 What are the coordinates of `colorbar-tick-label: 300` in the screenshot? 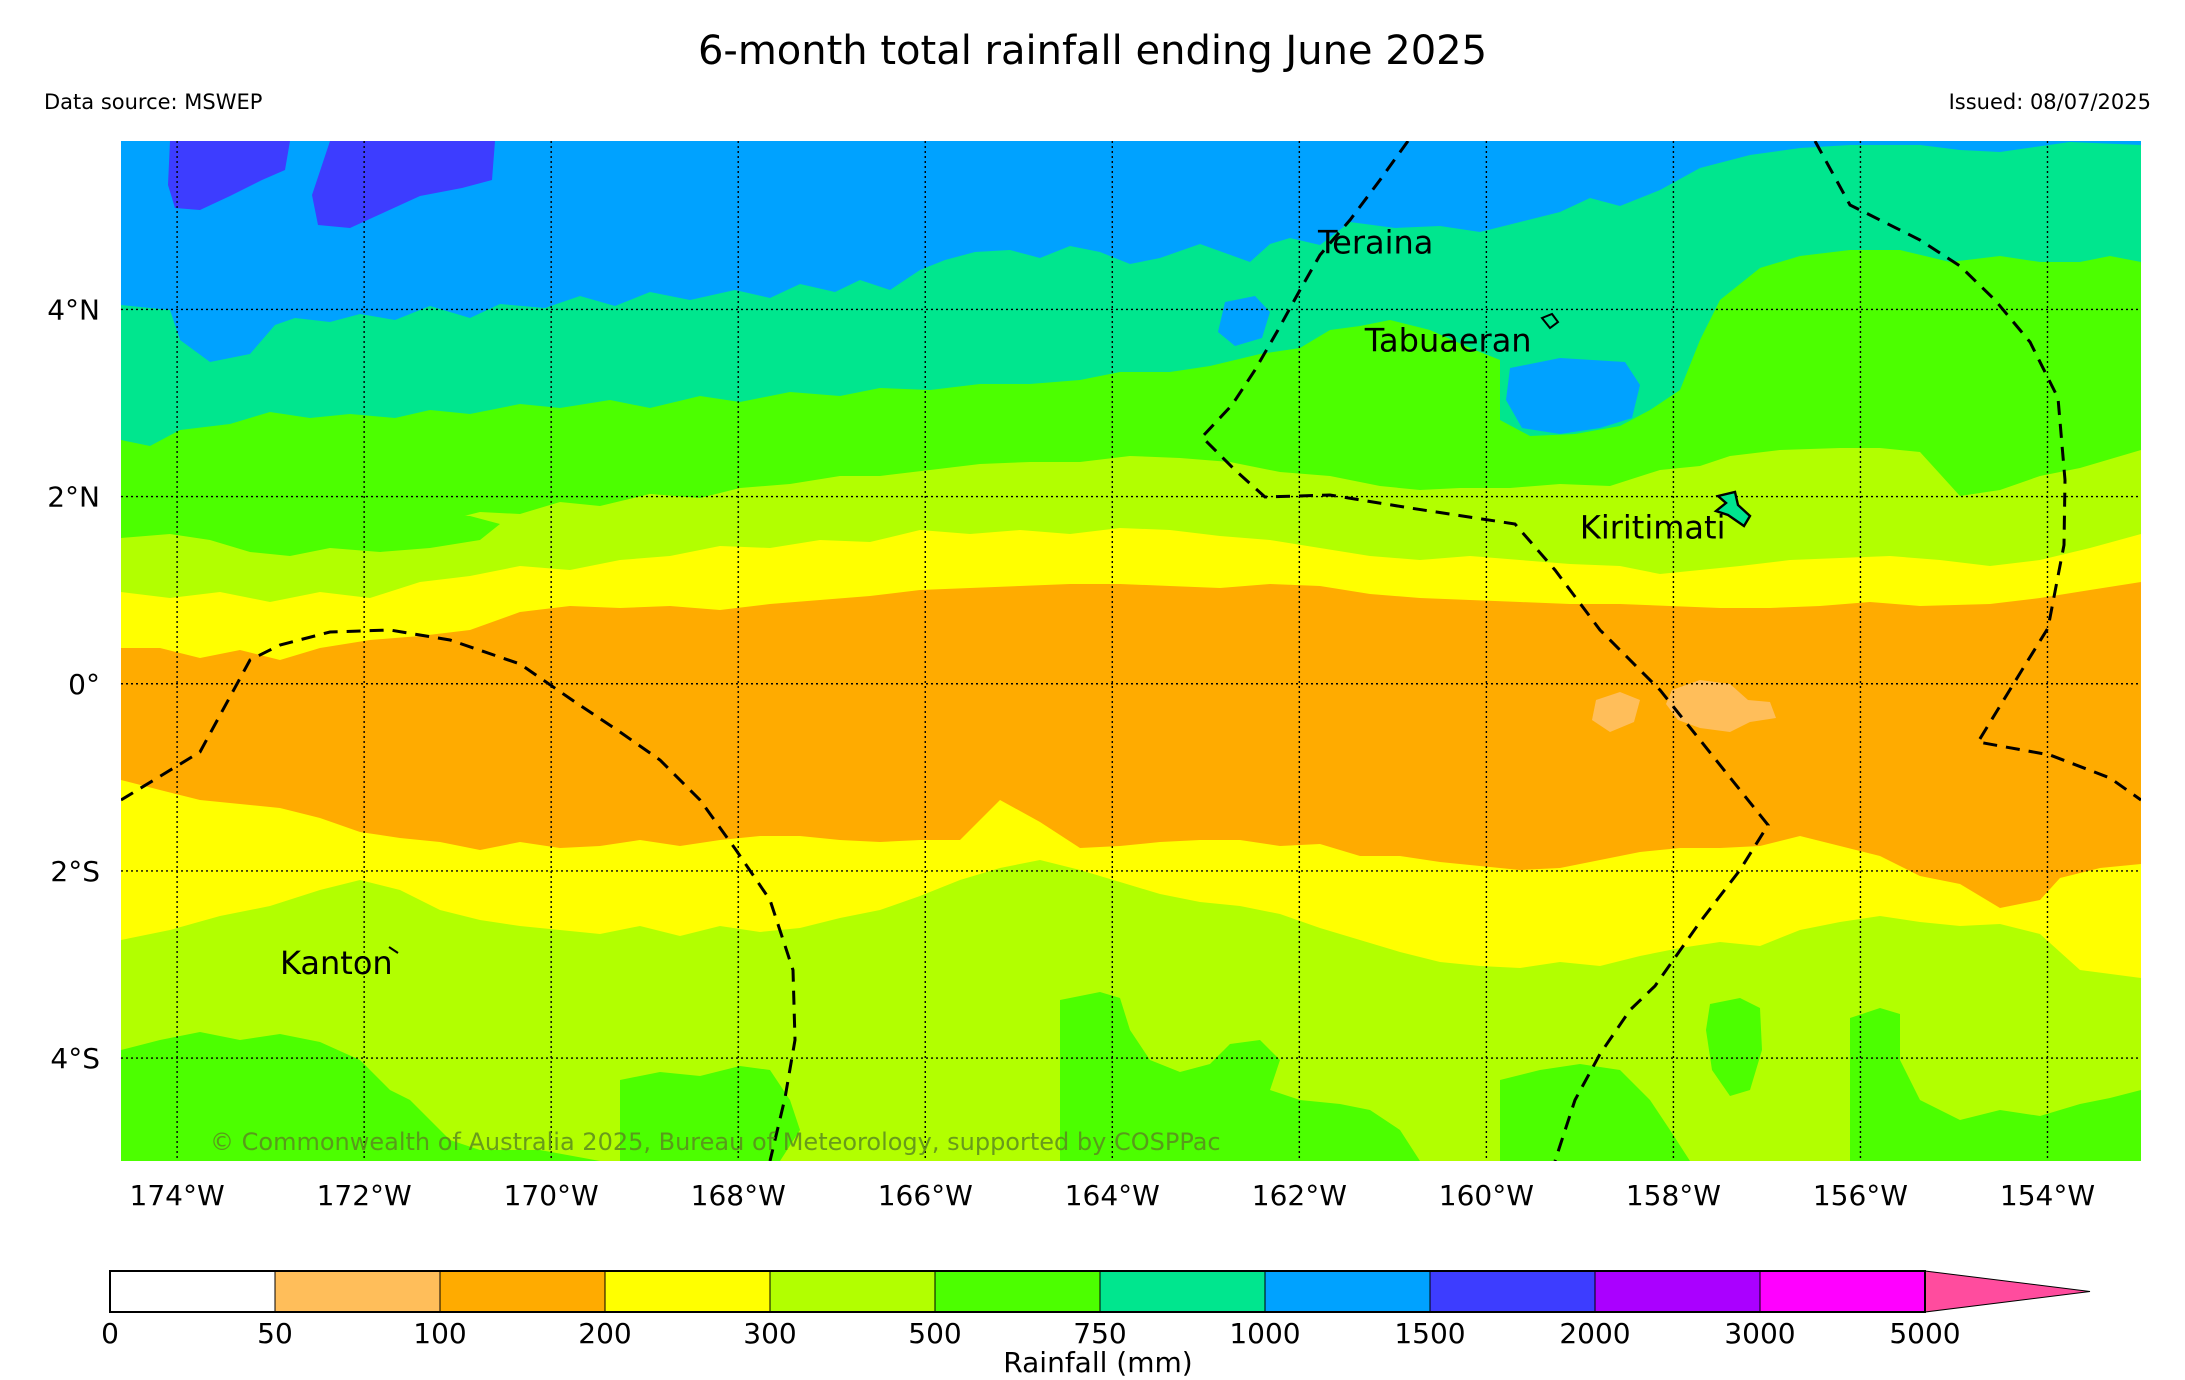 It's located at (769, 1333).